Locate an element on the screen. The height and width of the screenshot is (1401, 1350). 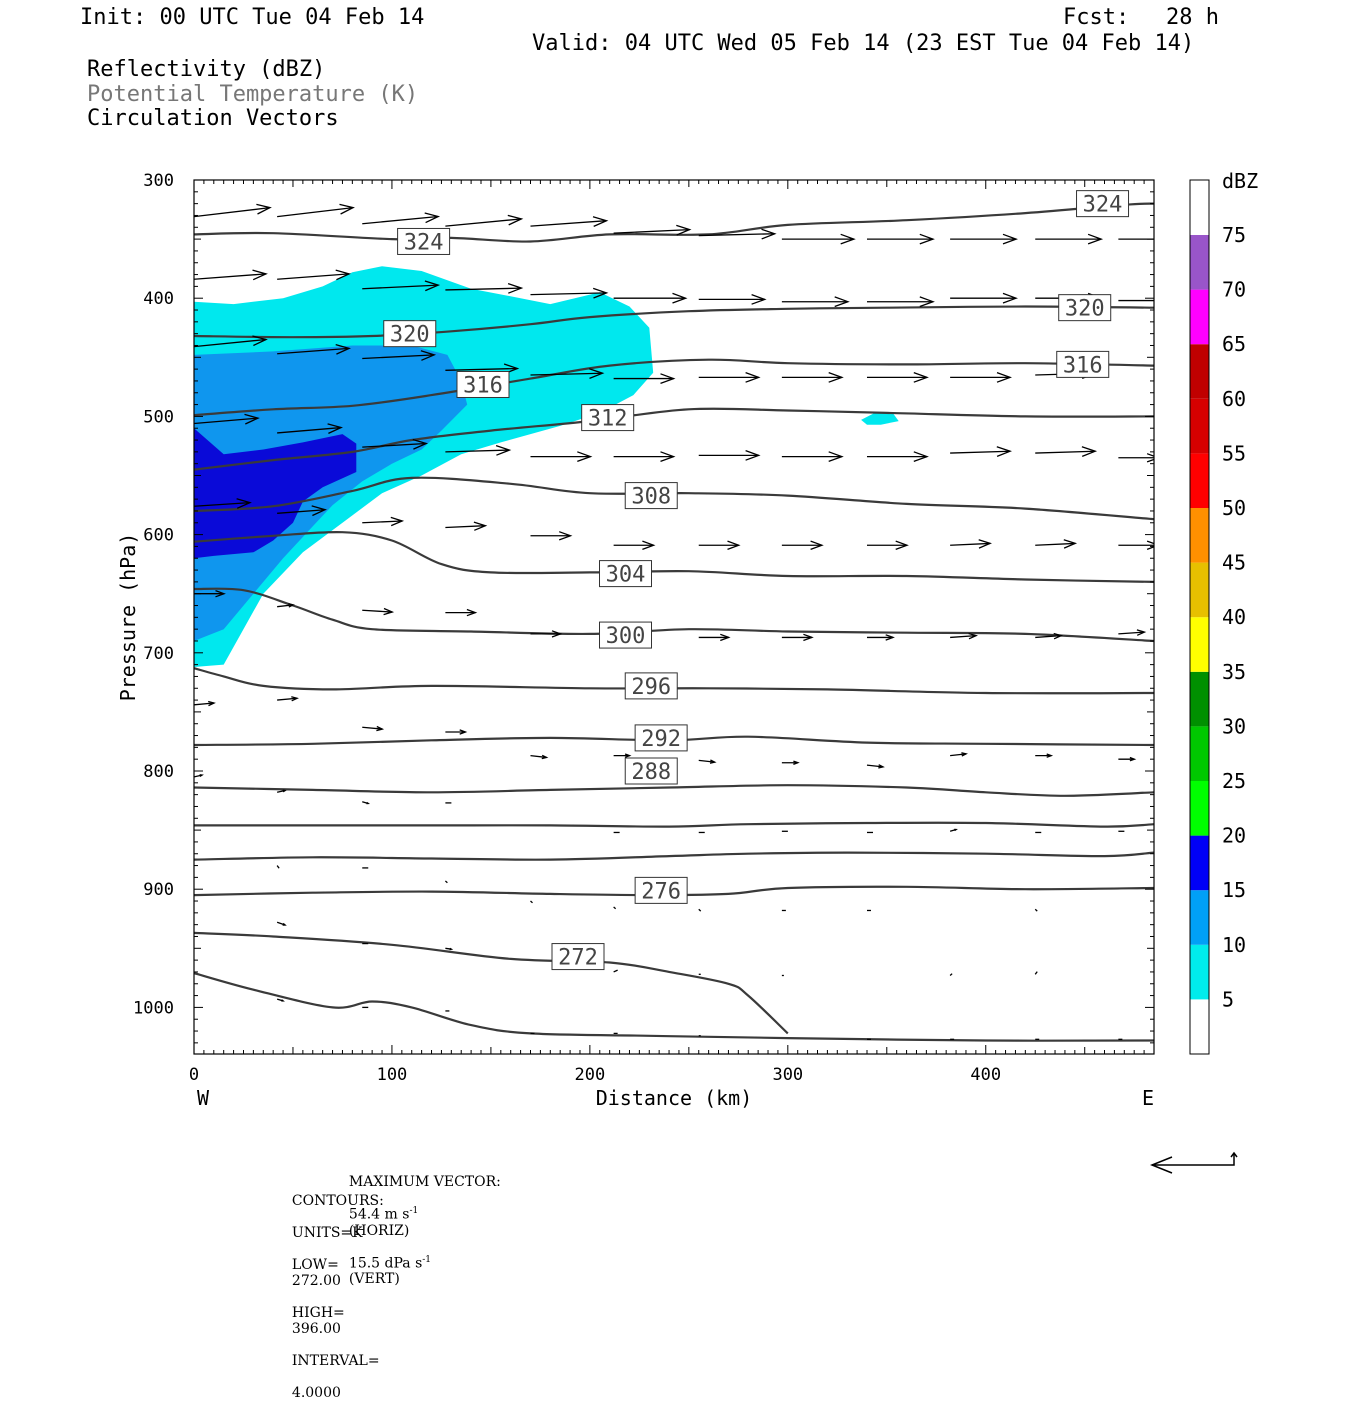
contours-high-value: 396.00 is located at coordinates (316, 1329).